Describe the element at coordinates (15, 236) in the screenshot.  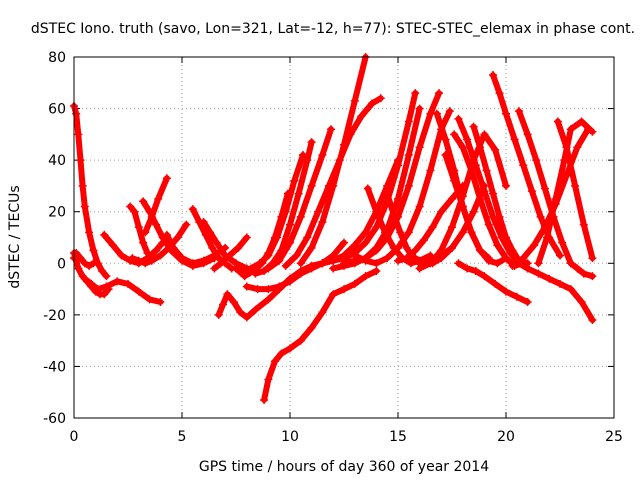
I see `y-axis-label: dSTEC / TECUs` at that location.